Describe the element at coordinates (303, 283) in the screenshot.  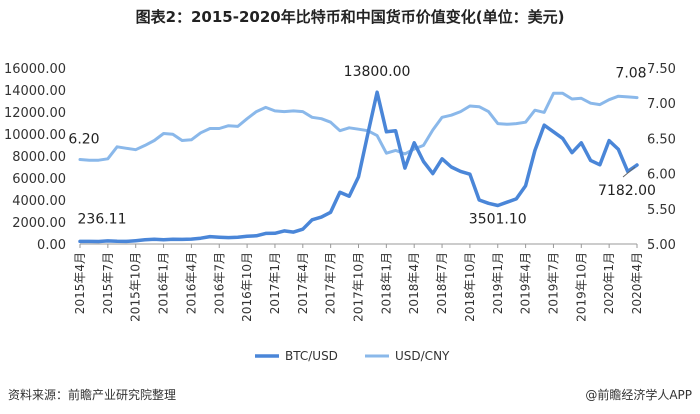
I see `x-tick-label: 2017年4月` at that location.